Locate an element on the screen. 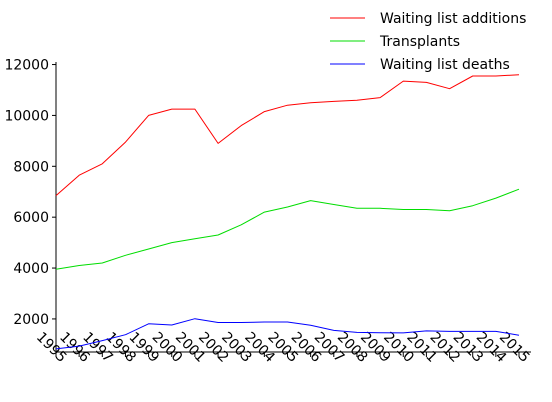 The image size is (552, 402). y-tick-label: 4000 is located at coordinates (31, 269).